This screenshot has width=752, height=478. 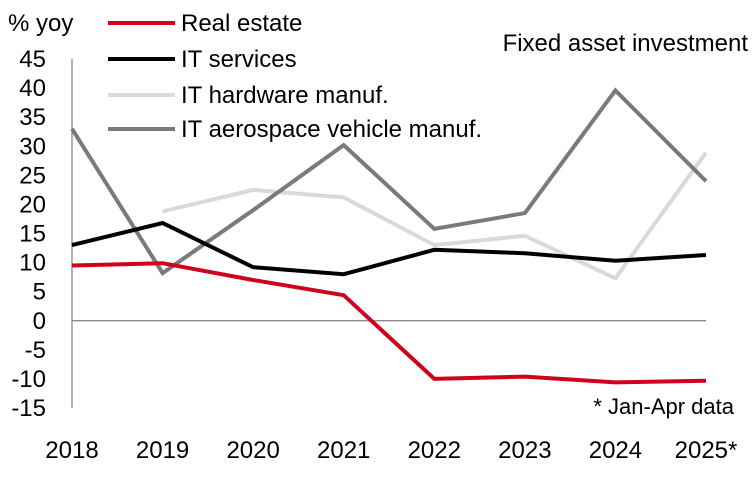 I want to click on x-tick-label: 2022, so click(x=434, y=450).